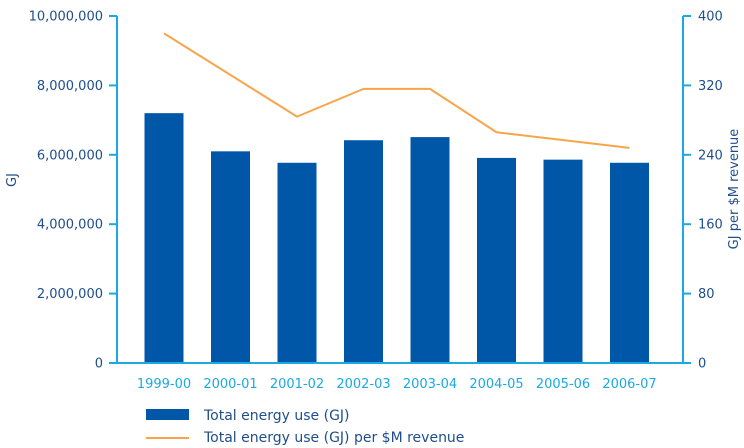  I want to click on left-tick-label: 6,000,000, so click(70, 155).